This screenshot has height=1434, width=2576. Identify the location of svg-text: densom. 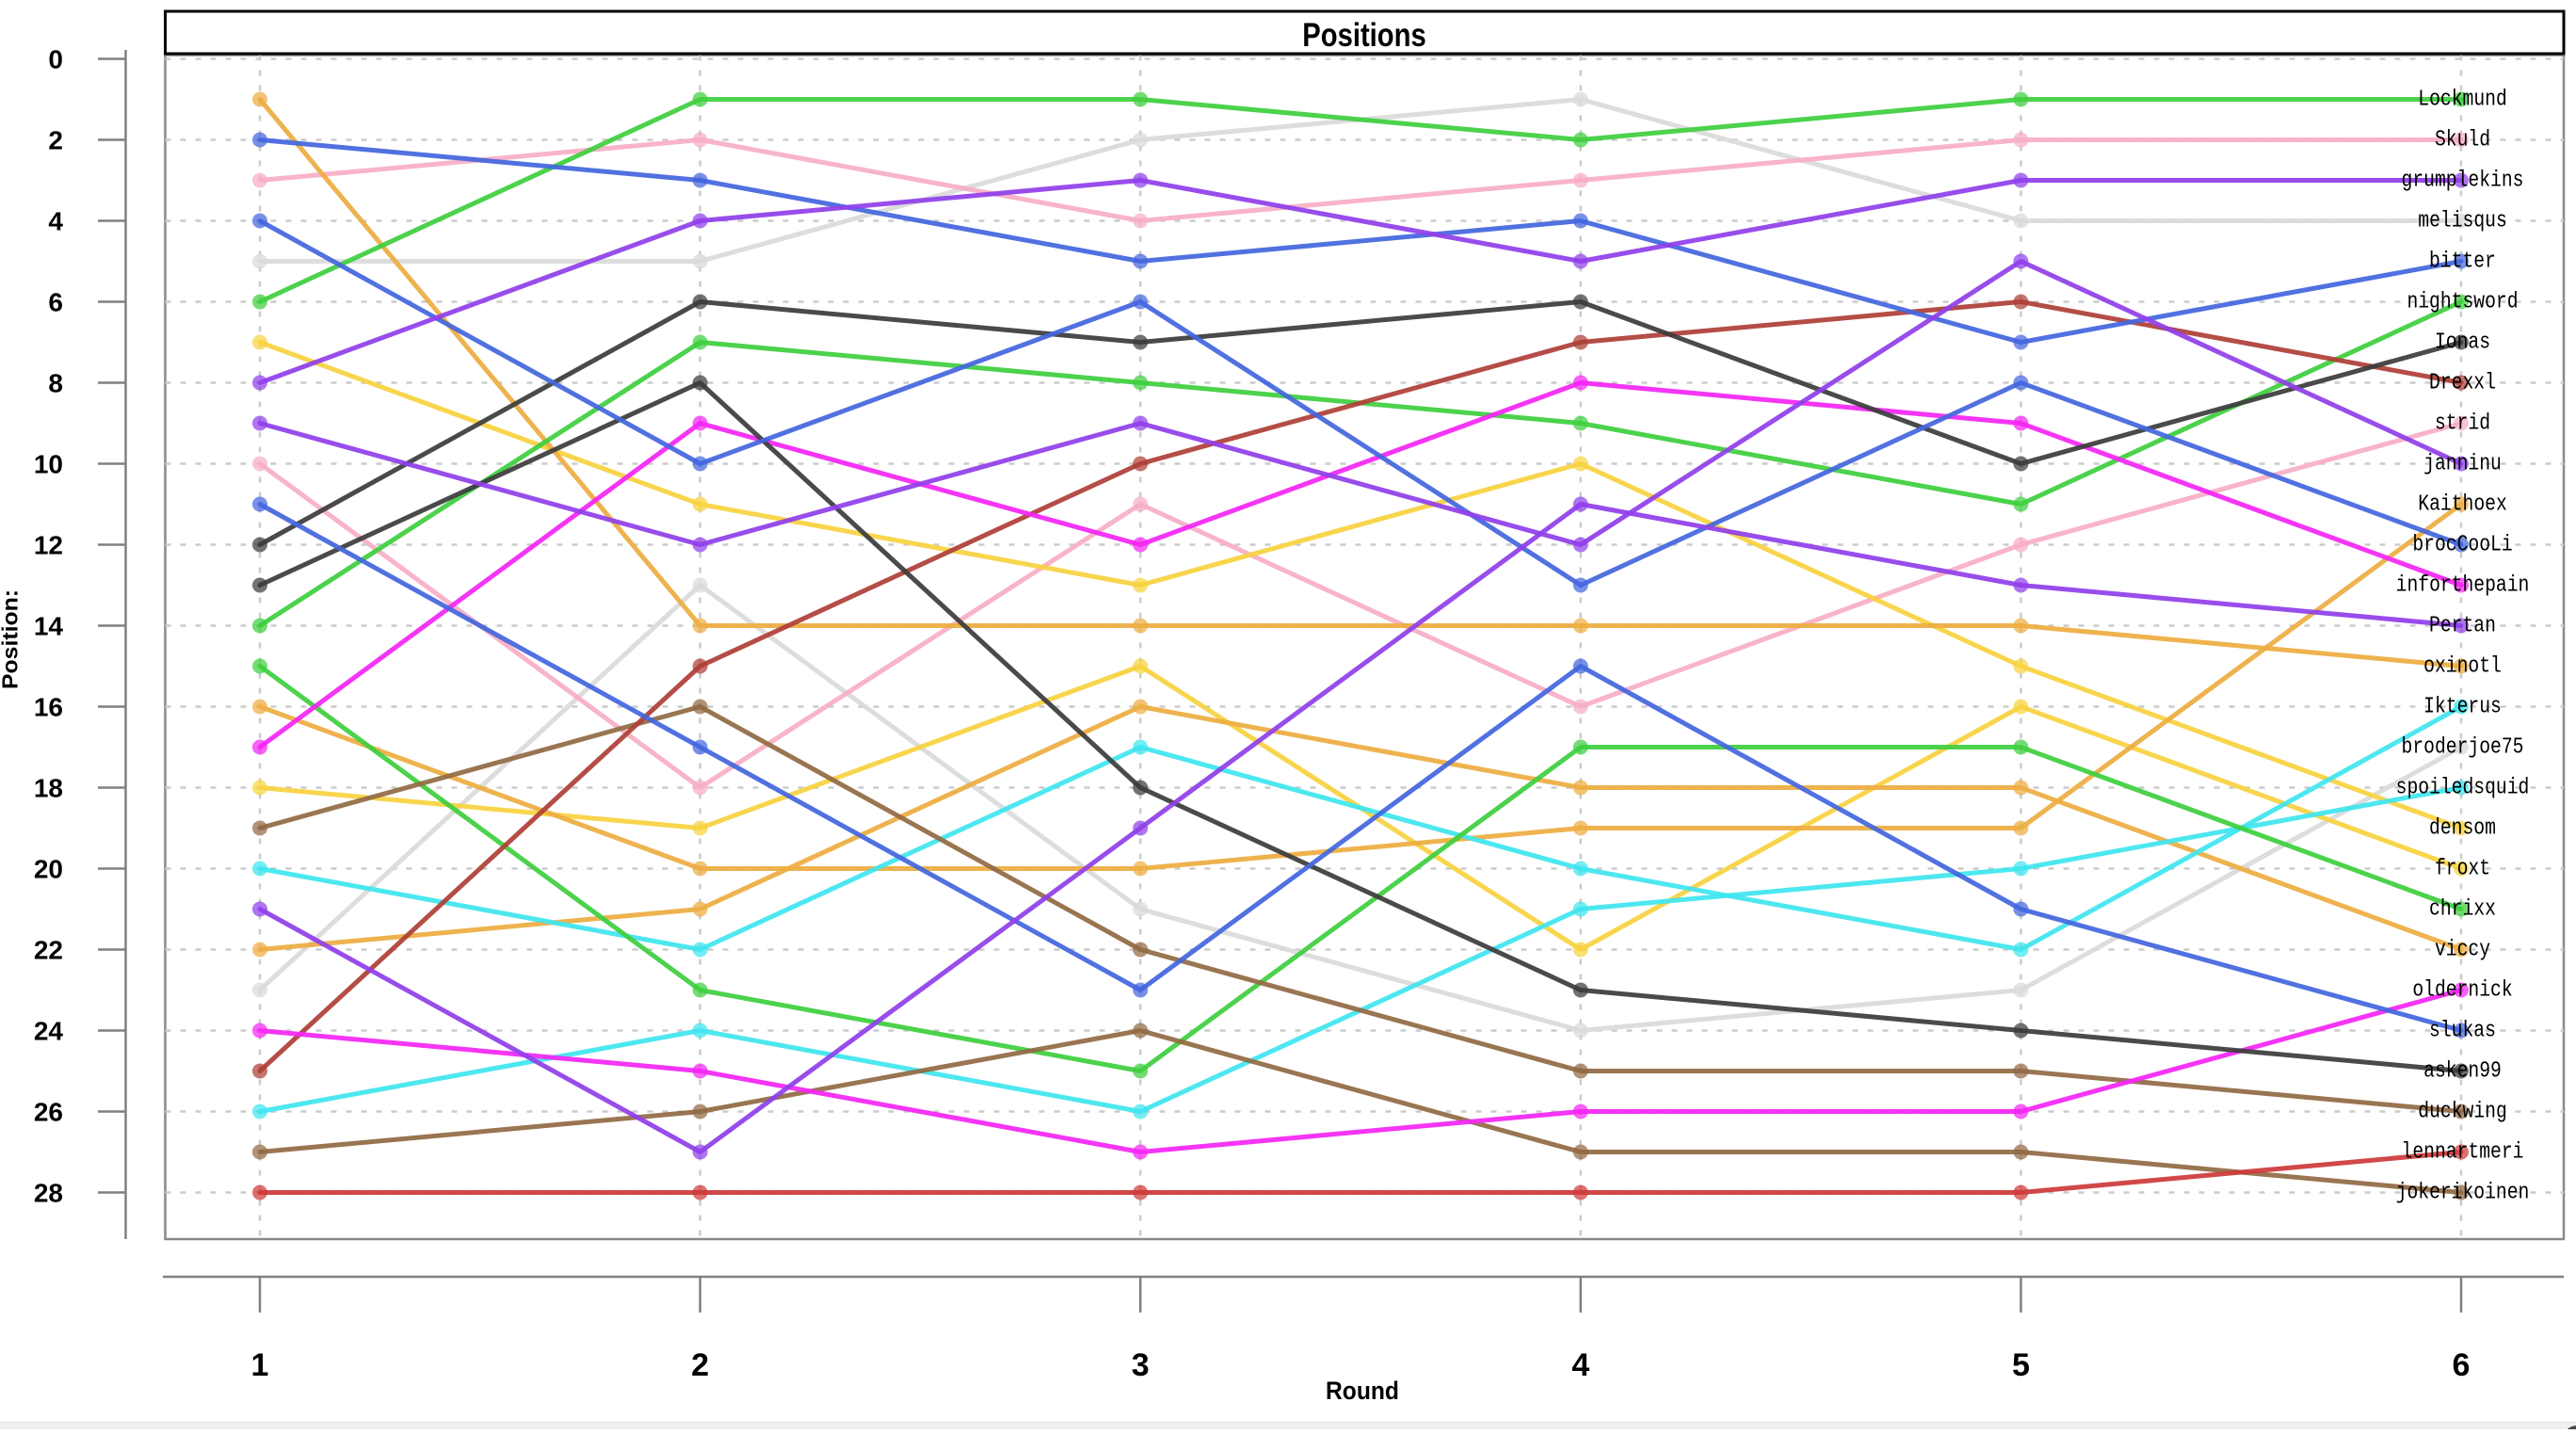
(2462, 829).